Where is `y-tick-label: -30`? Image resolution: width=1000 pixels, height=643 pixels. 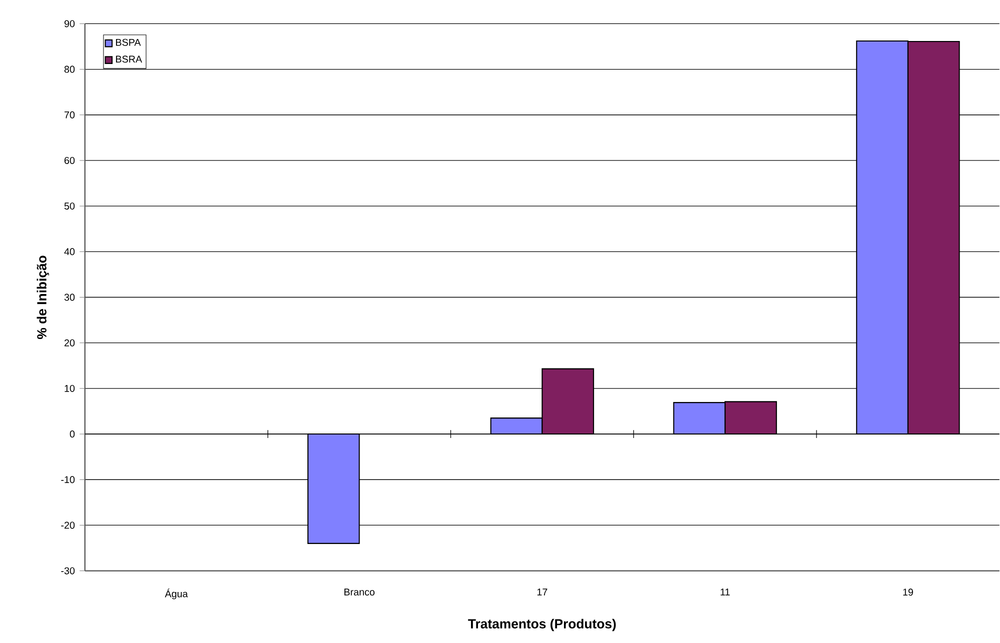
y-tick-label: -30 is located at coordinates (68, 570).